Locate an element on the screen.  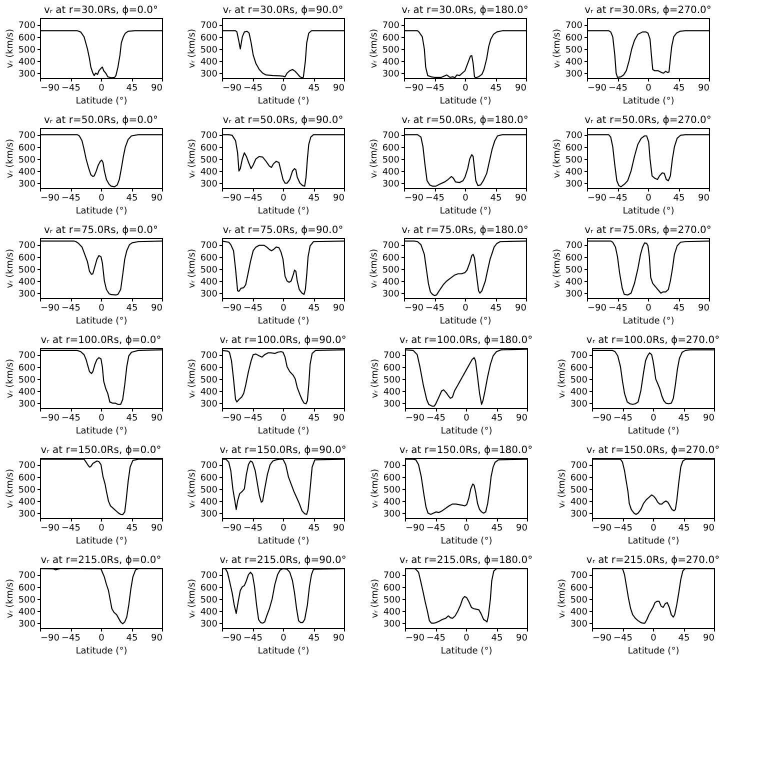
chart-title: vᵣ at r=150.0Rs, ϕ=0.0° is located at coordinates (101, 450).